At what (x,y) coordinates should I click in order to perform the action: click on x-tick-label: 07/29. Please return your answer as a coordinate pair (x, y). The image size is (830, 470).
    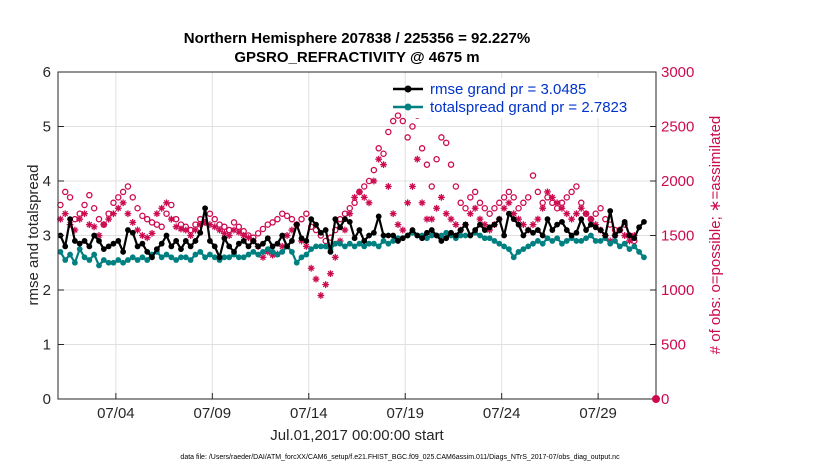
    Looking at the image, I should click on (598, 413).